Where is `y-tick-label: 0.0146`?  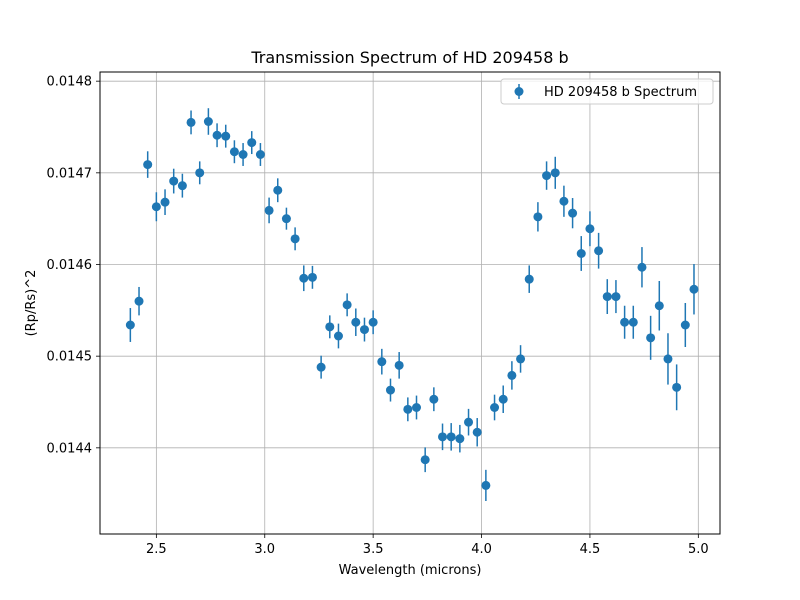
y-tick-label: 0.0146 is located at coordinates (70, 265).